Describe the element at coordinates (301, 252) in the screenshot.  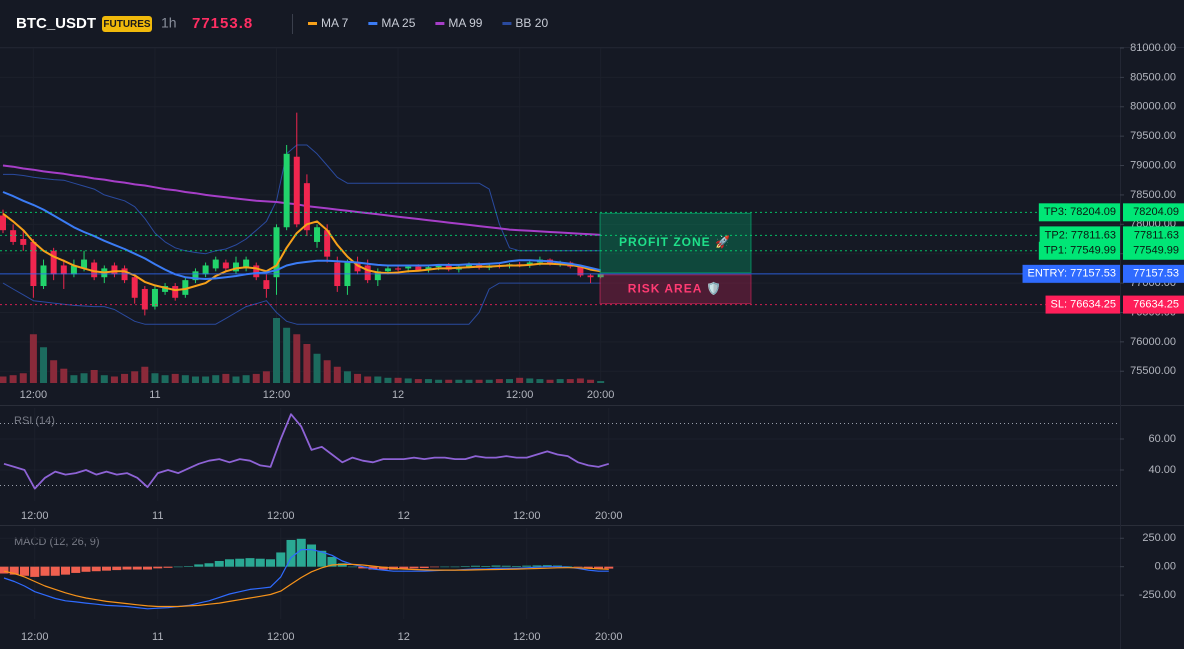
I see `ma-line` at that location.